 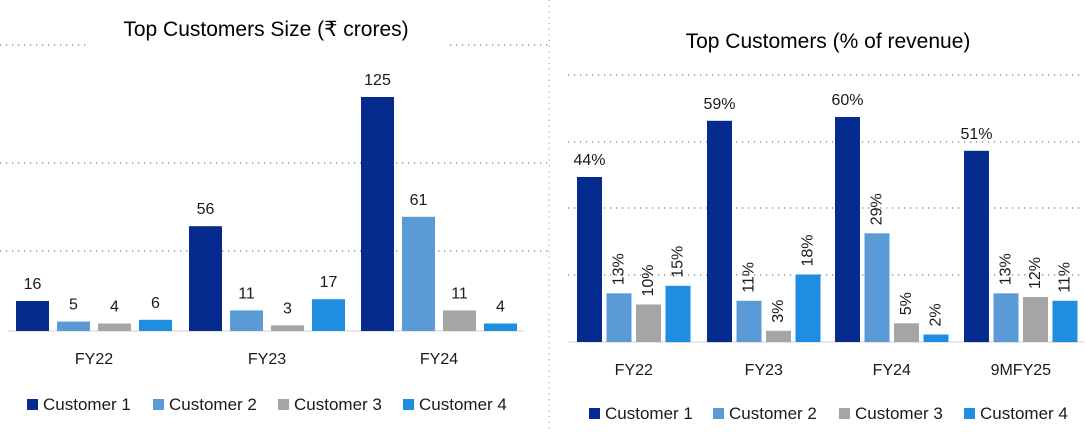 I want to click on data-label-fy24-customer-1: 60%, so click(x=847, y=100).